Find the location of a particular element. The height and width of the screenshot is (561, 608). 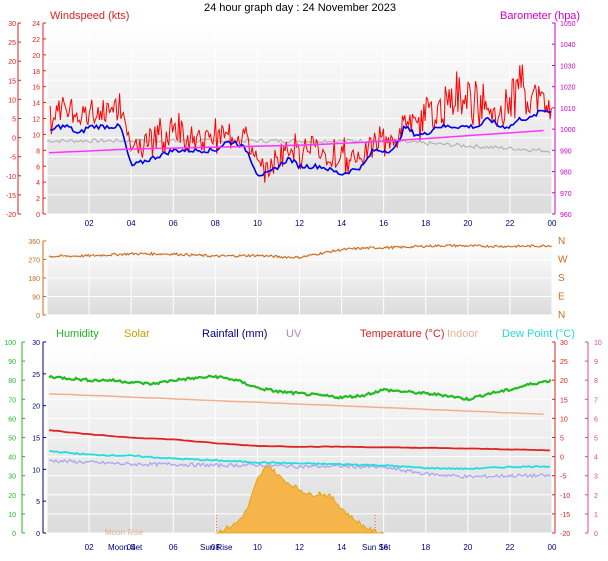

solar-area is located at coordinates (299, 499).